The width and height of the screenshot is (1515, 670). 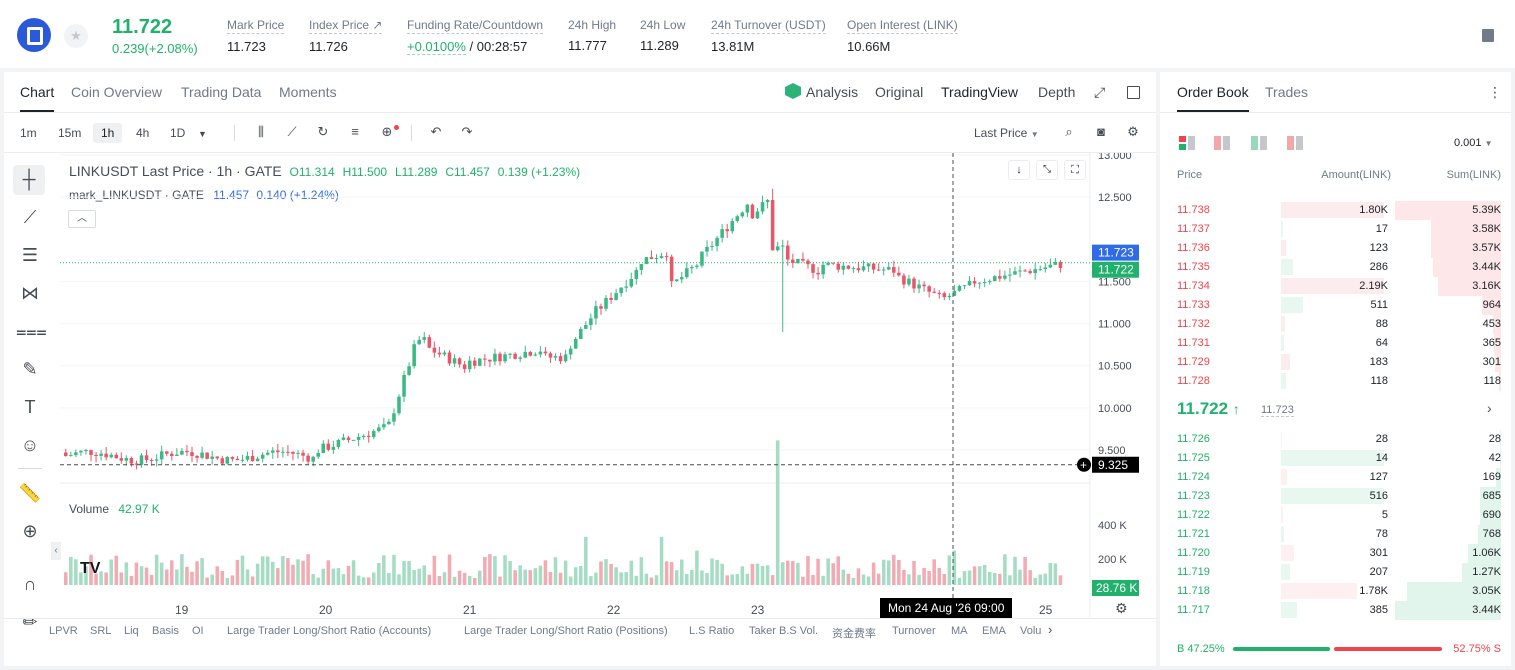 I want to click on stat-open-interest: Open Interest (LINK) 10.66M, so click(x=902, y=36).